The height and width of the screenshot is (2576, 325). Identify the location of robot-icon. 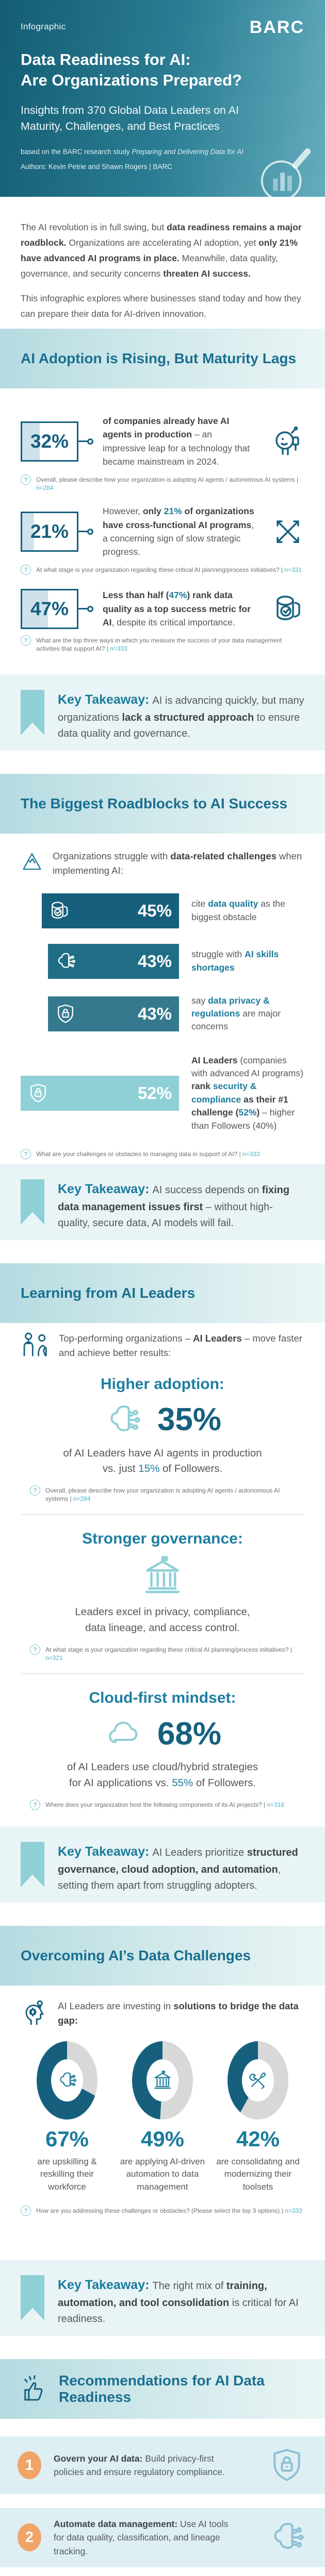
(287, 441).